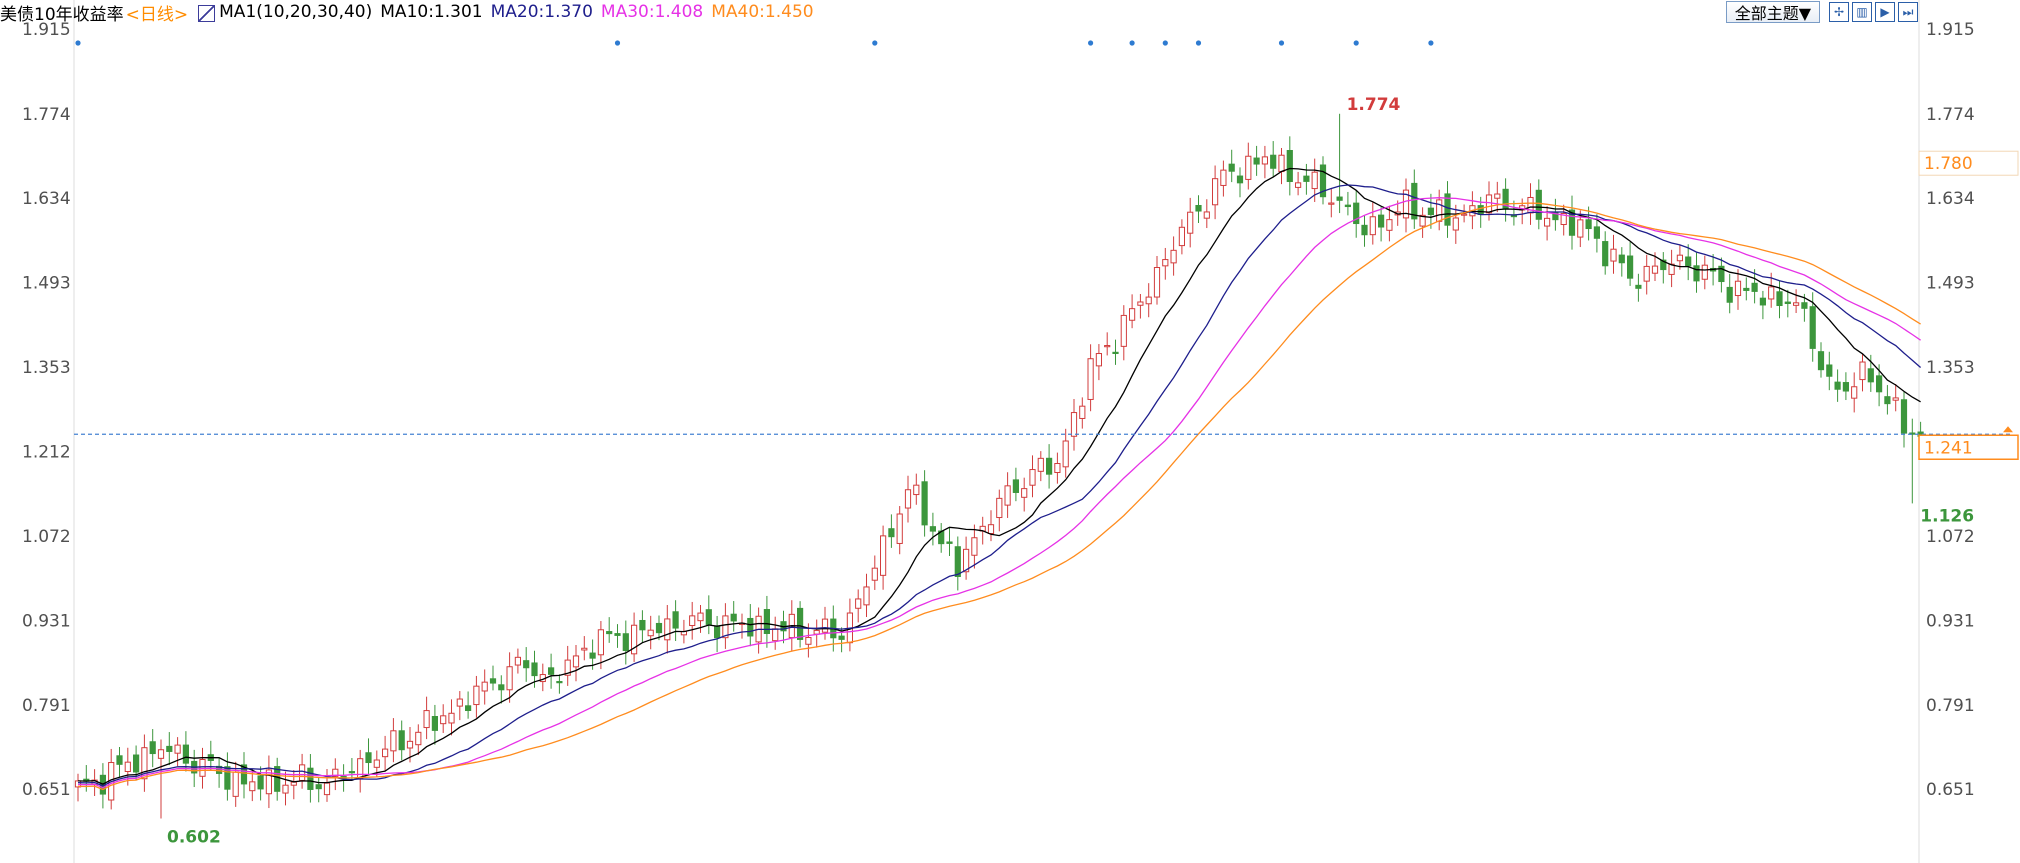  What do you see at coordinates (157, 14) in the screenshot?
I see `period-selector: <日线>` at bounding box center [157, 14].